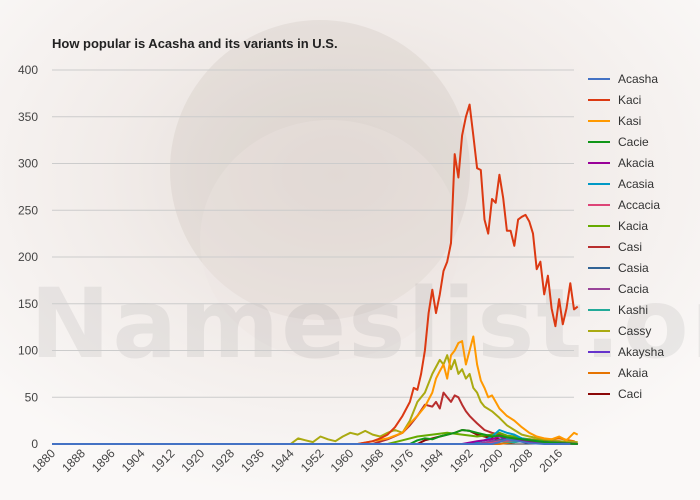 This screenshot has height=500, width=700. I want to click on x-tick-label: 1992, so click(461, 460).